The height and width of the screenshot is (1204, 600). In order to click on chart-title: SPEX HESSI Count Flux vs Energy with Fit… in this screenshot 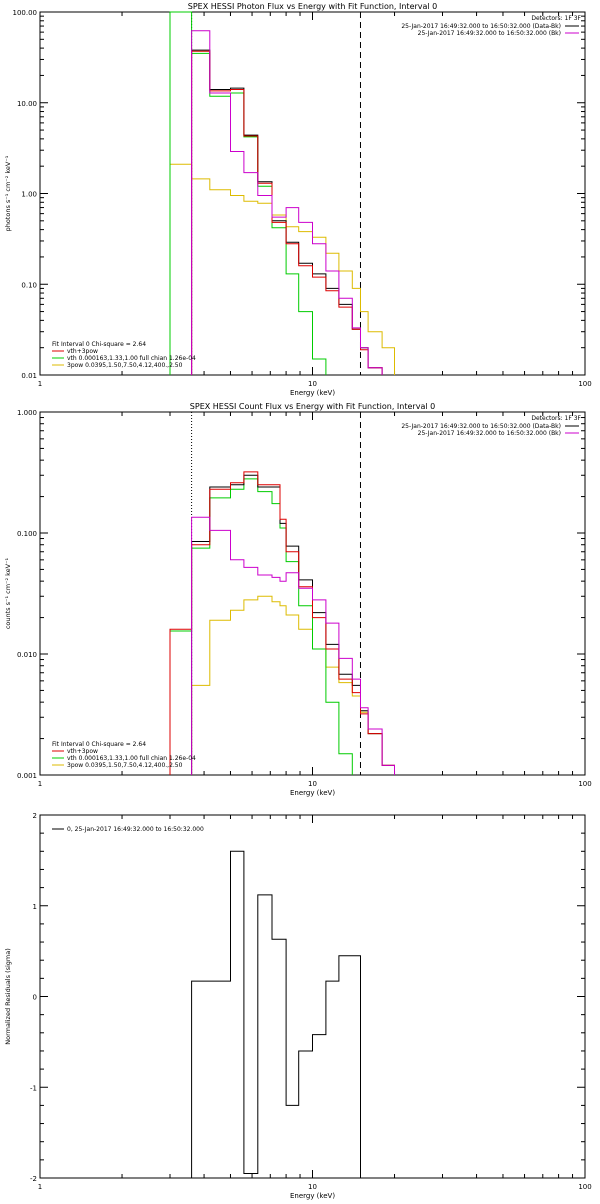, I will do `click(312, 406)`.